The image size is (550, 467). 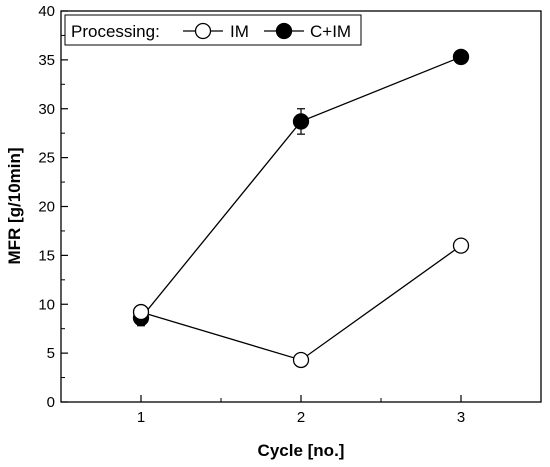 What do you see at coordinates (301, 417) in the screenshot?
I see `x-tick-label: 2` at bounding box center [301, 417].